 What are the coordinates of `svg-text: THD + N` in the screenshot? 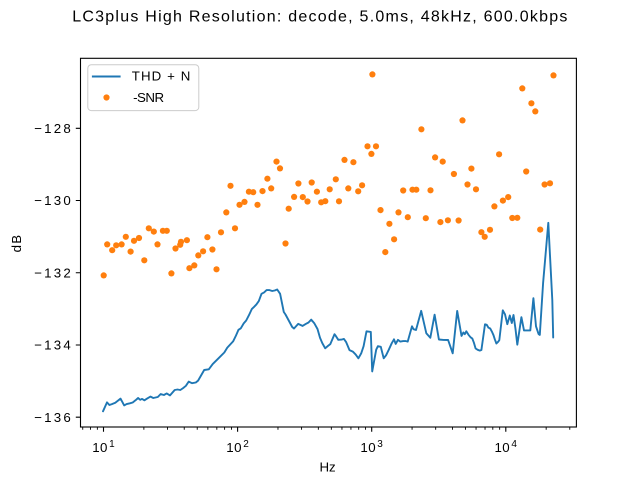 It's located at (161, 76).